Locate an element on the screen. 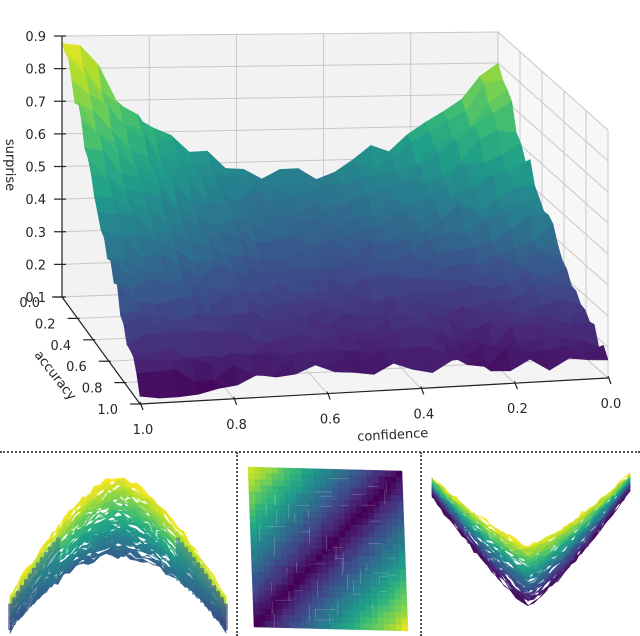 This screenshot has height=636, width=640. x-tick-label: 0.6 is located at coordinates (330, 420).